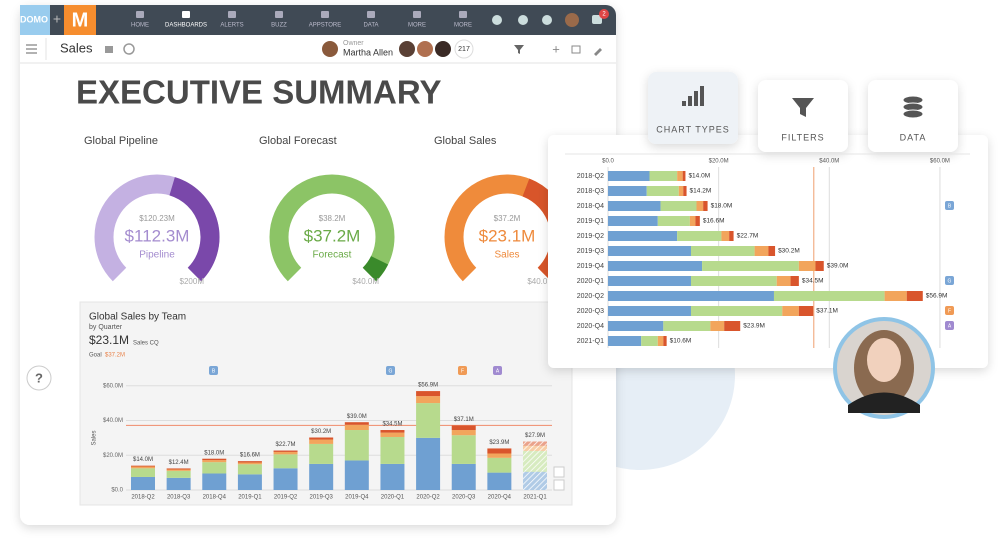 This screenshot has width=1008, height=550. What do you see at coordinates (719, 162) in the screenshot?
I see `x-tick-label: $20.0M` at bounding box center [719, 162].